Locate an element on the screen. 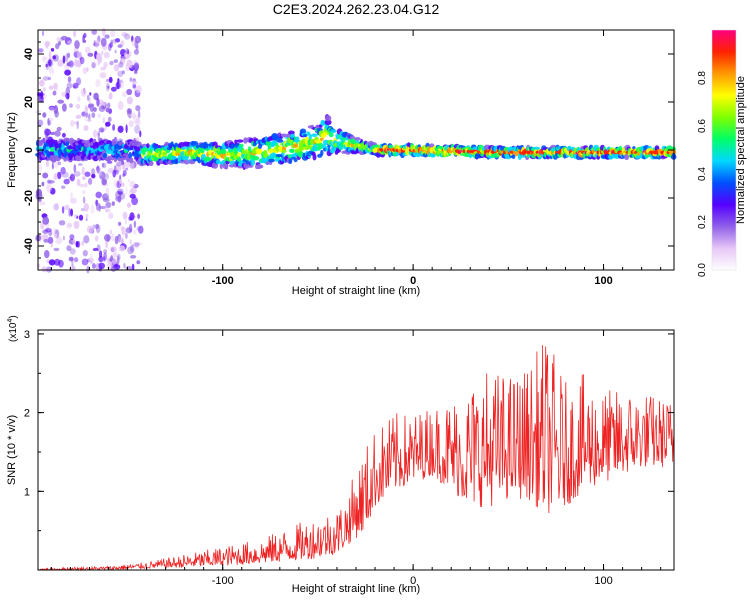  y-scale-multiplier: (x104) is located at coordinates (13, 328).